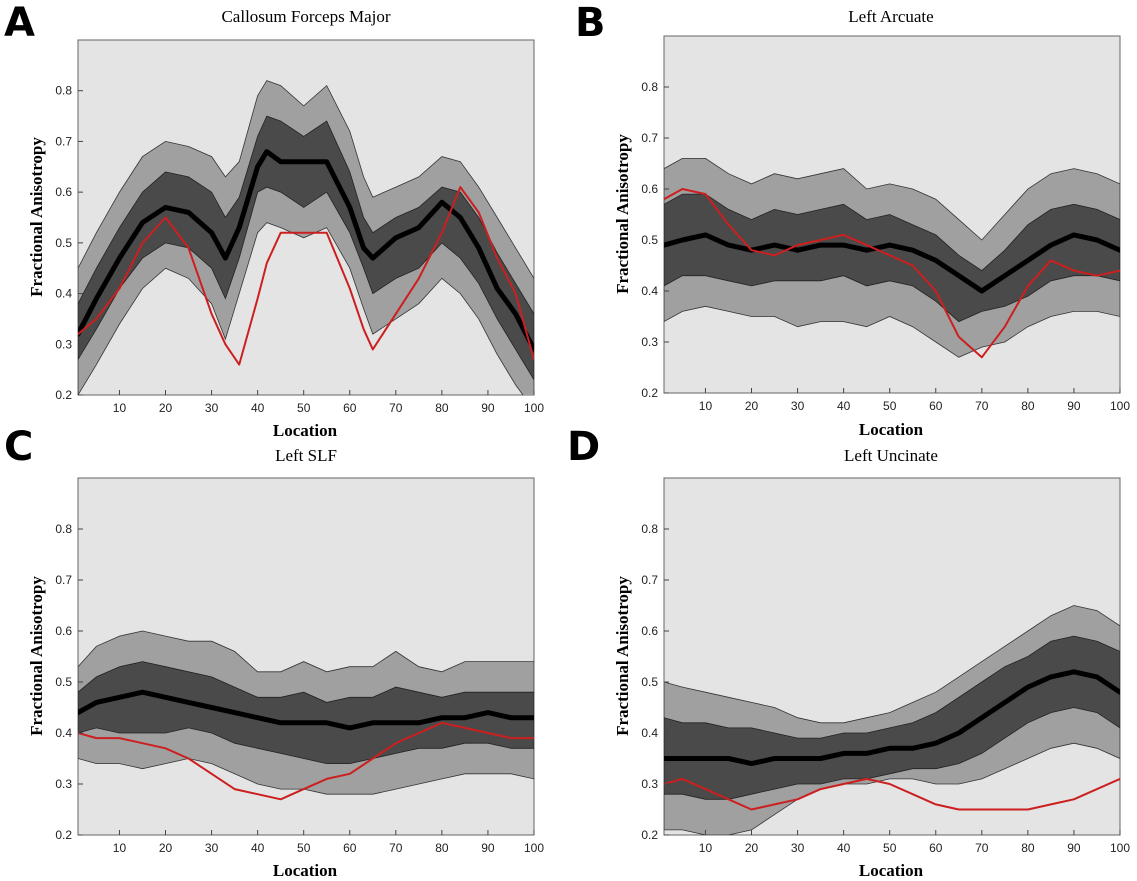  What do you see at coordinates (583, 447) in the screenshot?
I see `panel-letter: D` at bounding box center [583, 447].